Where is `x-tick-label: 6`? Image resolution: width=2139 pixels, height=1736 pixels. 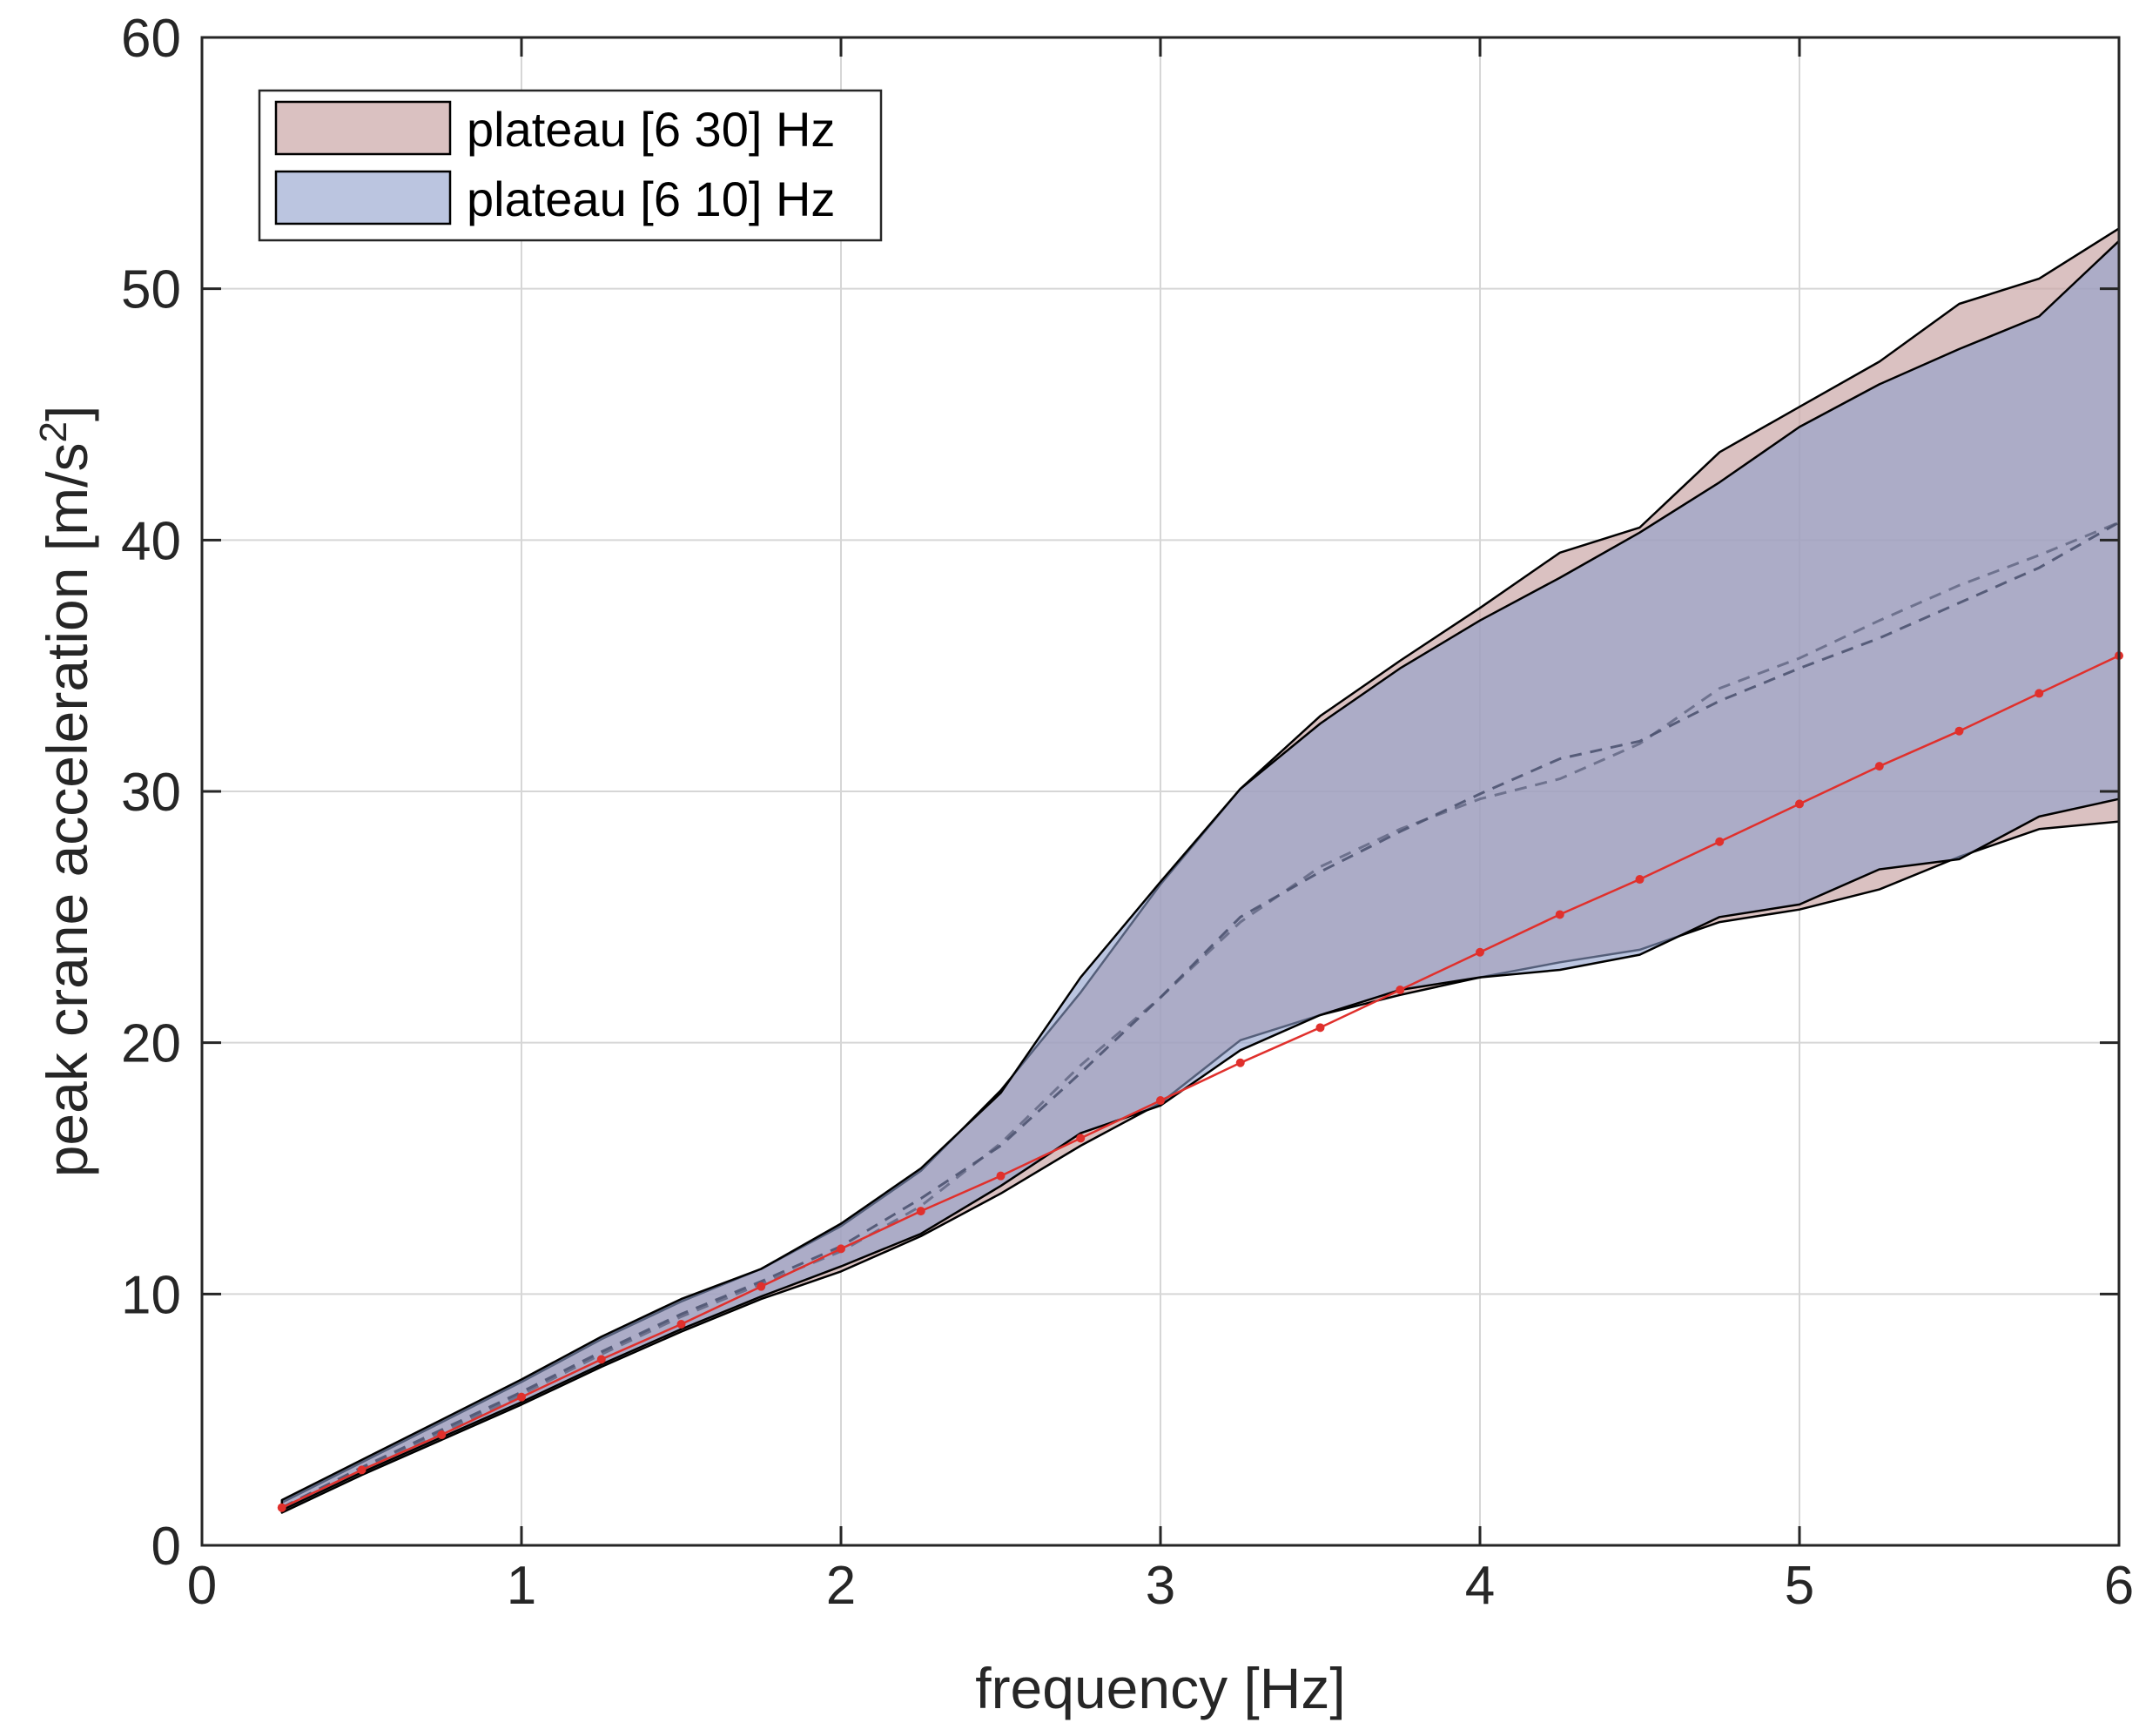 x-tick-label: 6 is located at coordinates (2119, 1586).